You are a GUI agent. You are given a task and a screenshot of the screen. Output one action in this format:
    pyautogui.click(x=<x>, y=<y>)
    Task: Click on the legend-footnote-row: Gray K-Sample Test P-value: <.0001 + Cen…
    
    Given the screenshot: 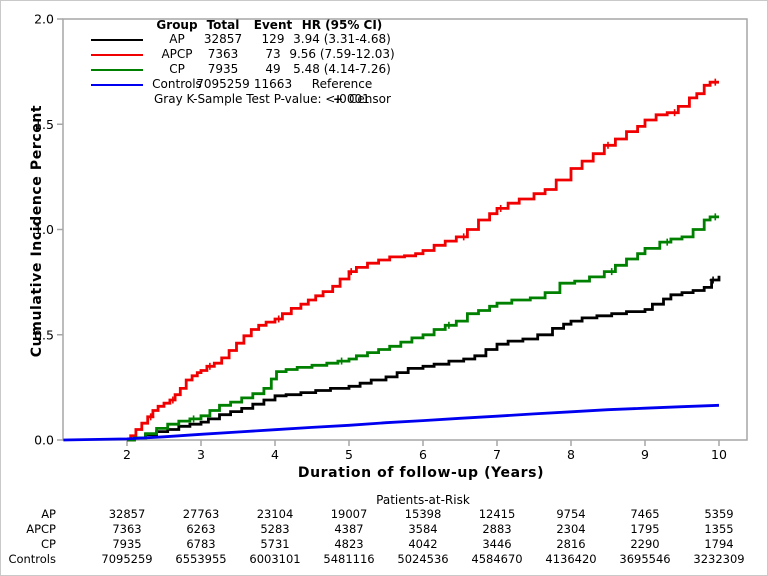 What is the action you would take?
    pyautogui.click(x=256, y=99)
    